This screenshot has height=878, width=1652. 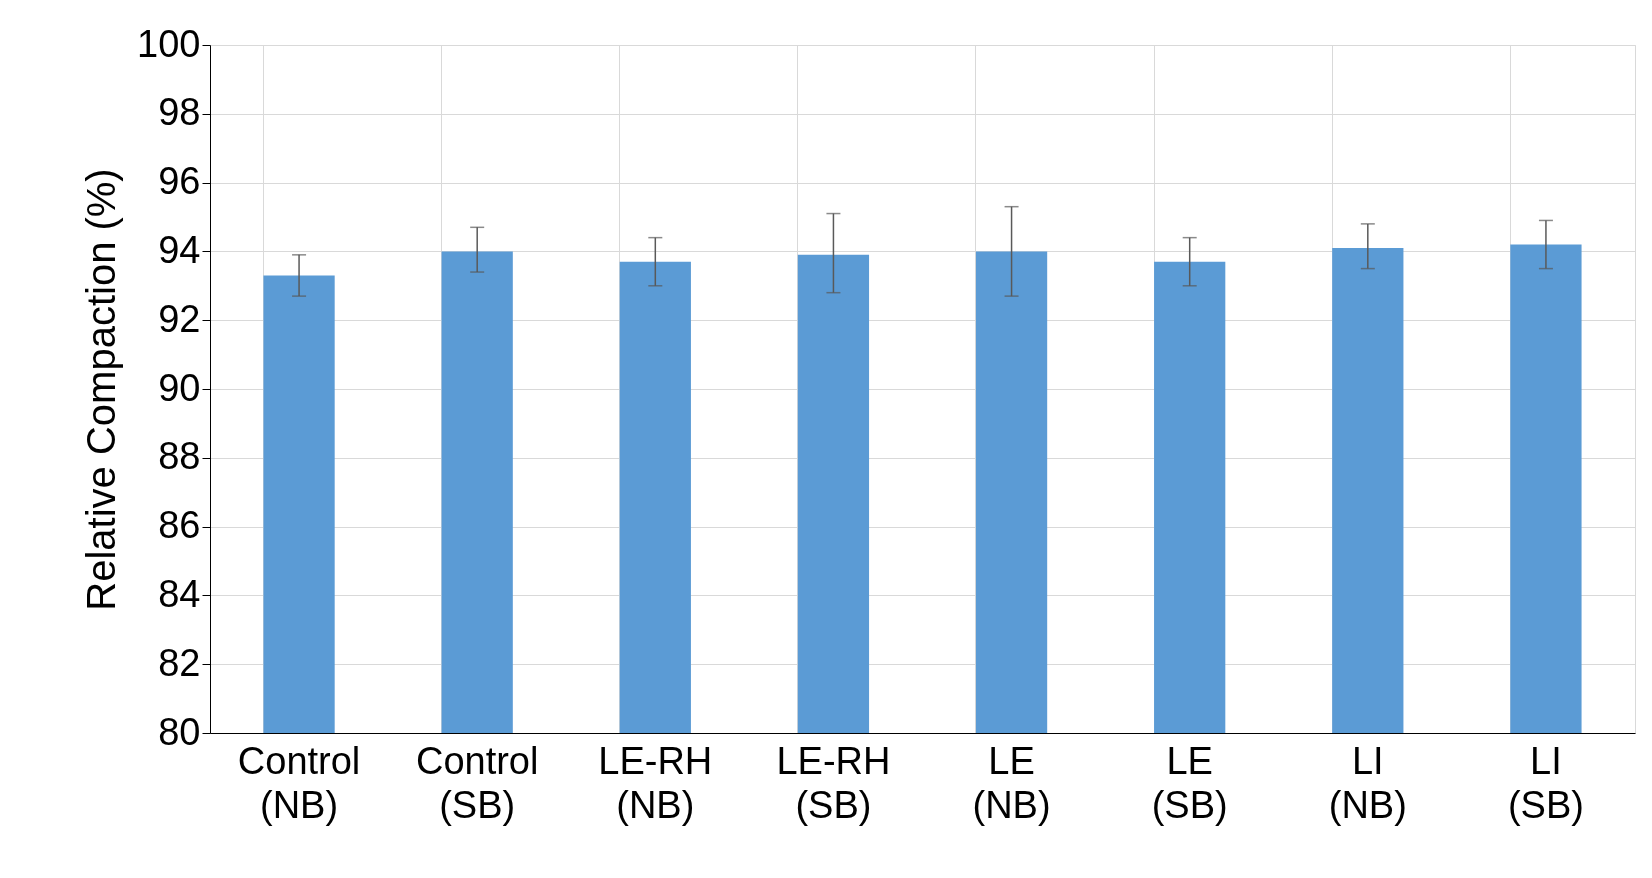 I want to click on x-tick-label: Control (NB), so click(x=299, y=782).